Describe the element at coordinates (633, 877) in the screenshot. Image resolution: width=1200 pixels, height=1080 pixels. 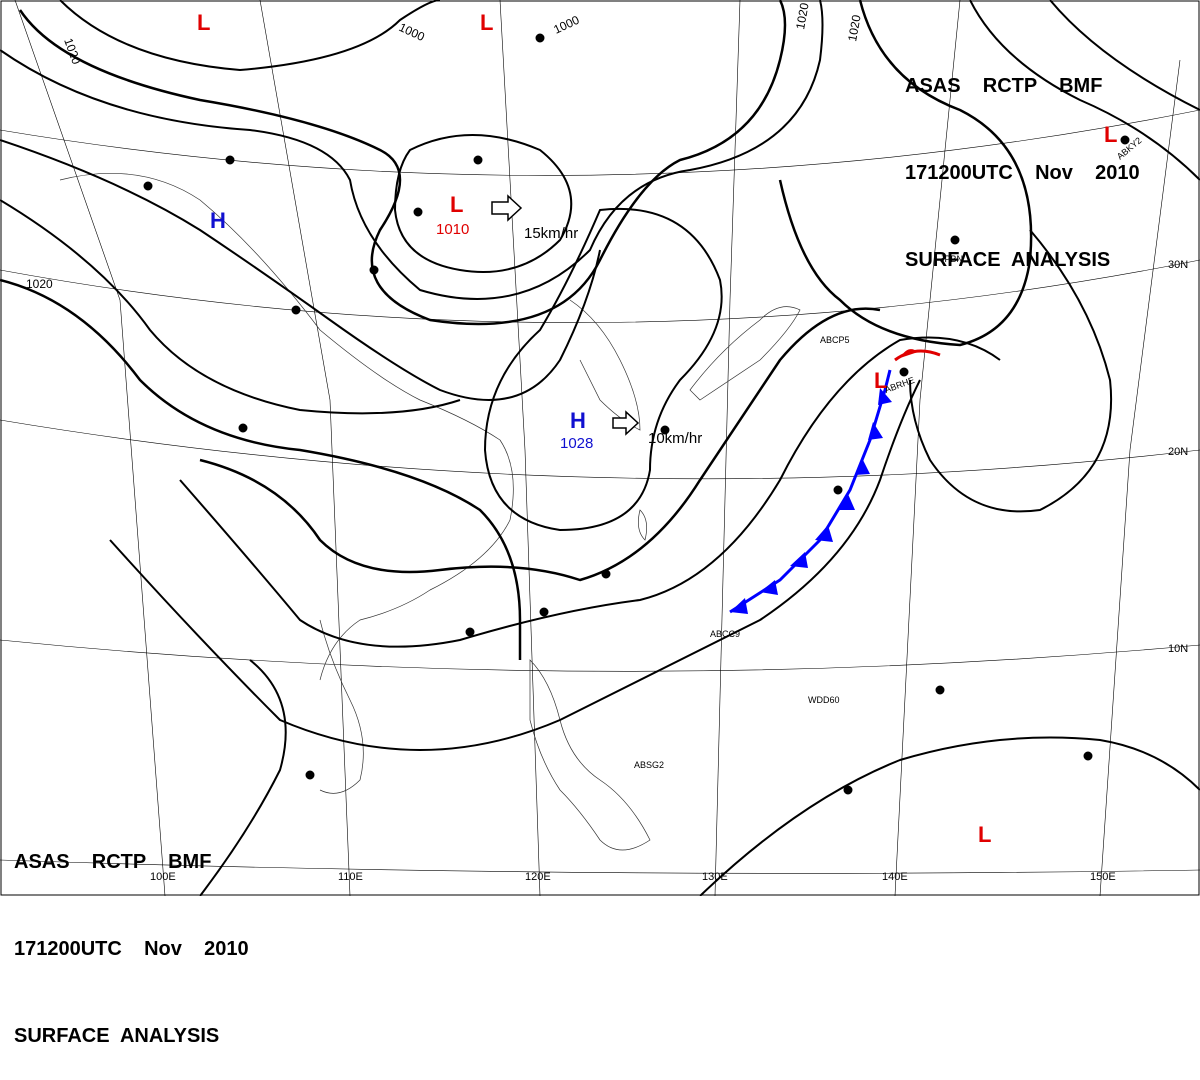
I see `lon-labels: 100E 110E 120E 130E 140E 150E` at that location.